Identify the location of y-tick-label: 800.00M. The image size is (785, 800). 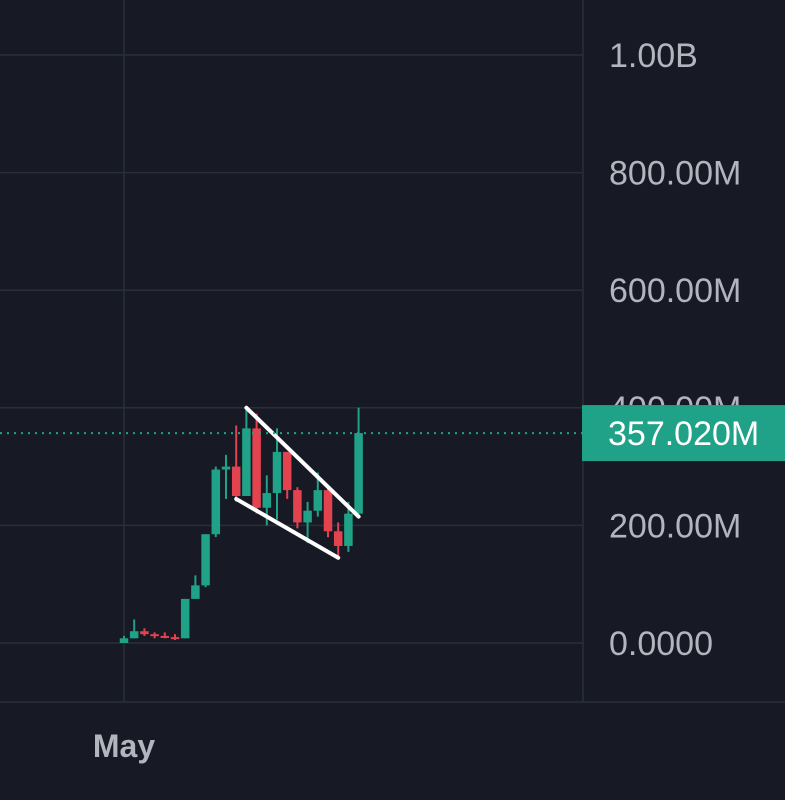
(675, 174).